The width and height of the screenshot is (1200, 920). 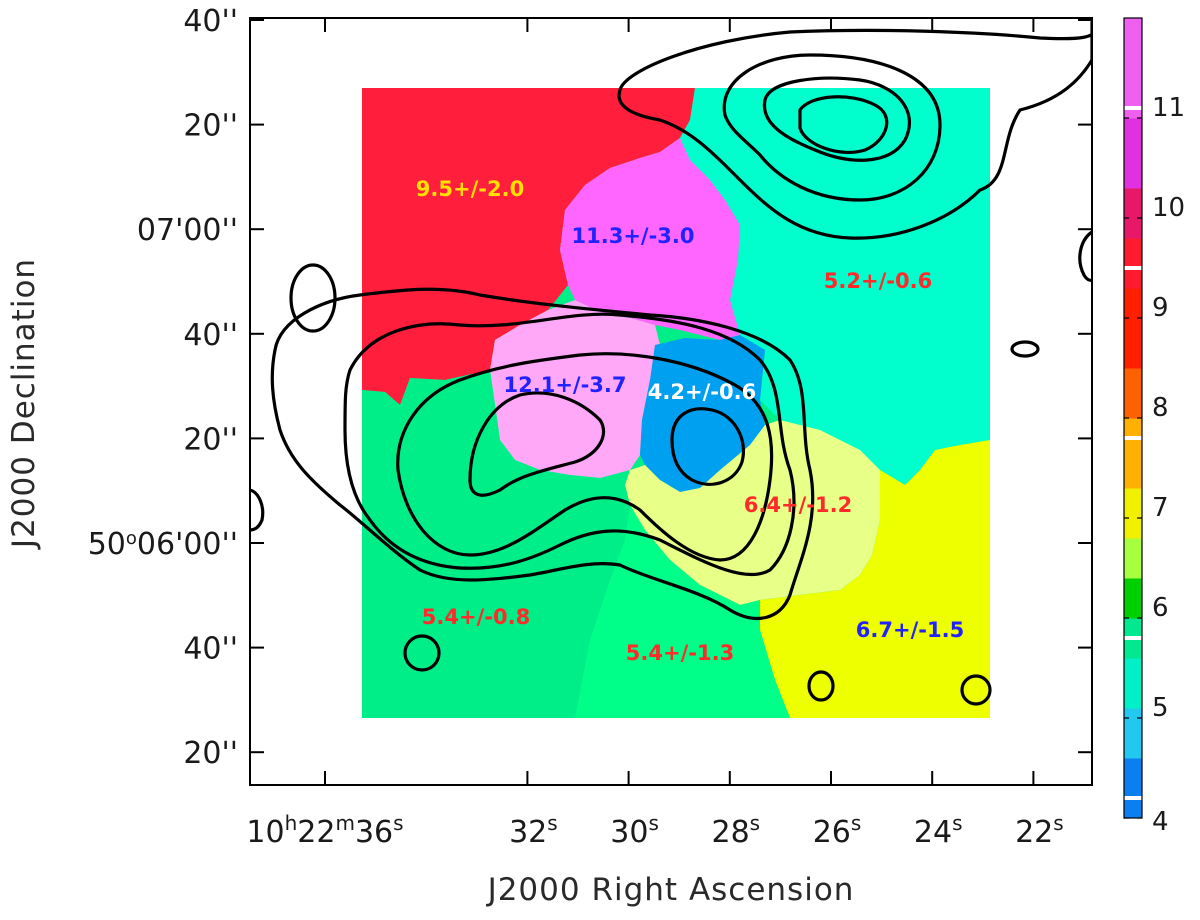 I want to click on region-north-east, so click(x=835, y=286).